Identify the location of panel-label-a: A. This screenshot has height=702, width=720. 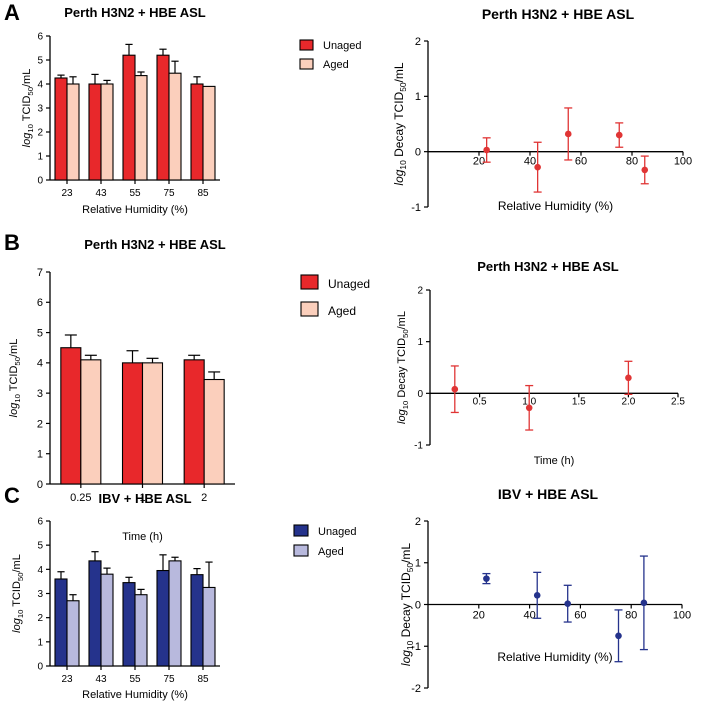
(12, 12).